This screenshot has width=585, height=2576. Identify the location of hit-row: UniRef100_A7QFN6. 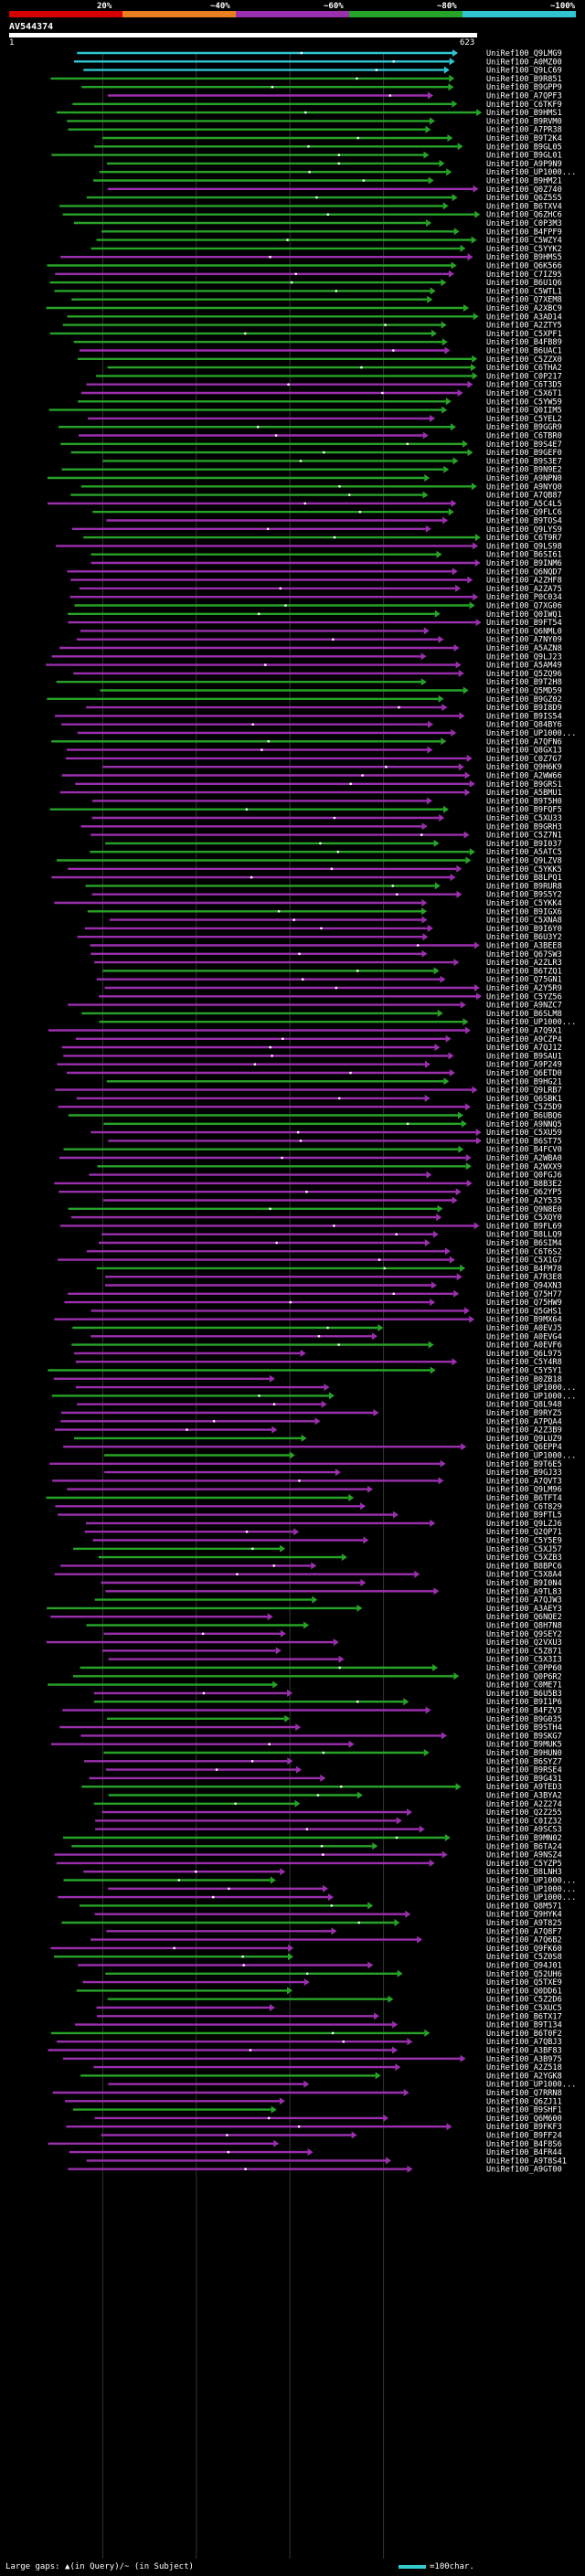
(307, 742).